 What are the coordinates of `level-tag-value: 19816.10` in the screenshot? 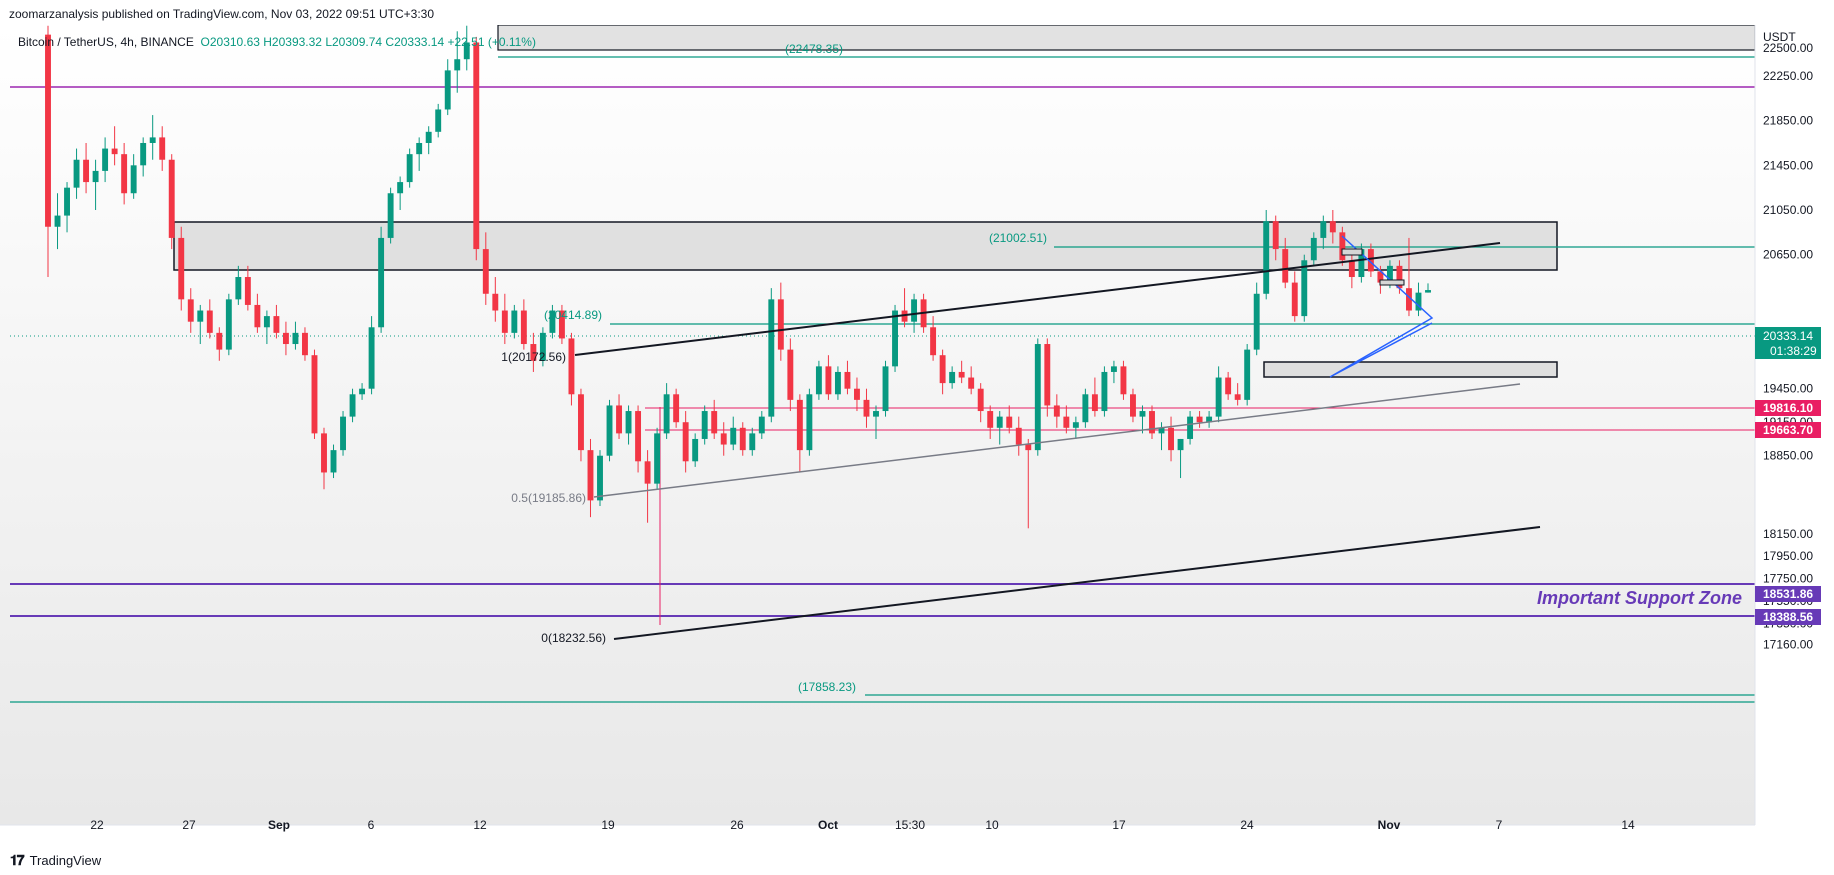 It's located at (1788, 408).